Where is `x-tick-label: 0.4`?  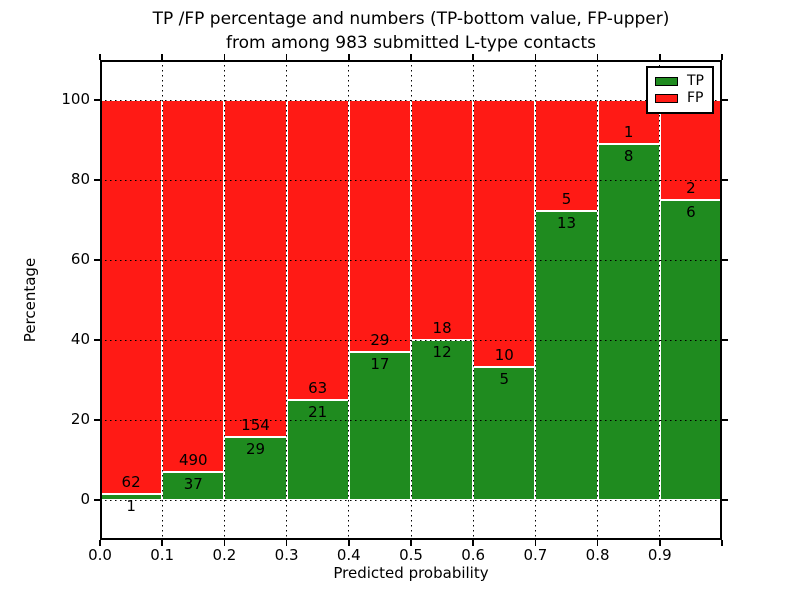 x-tick-label: 0.4 is located at coordinates (348, 555).